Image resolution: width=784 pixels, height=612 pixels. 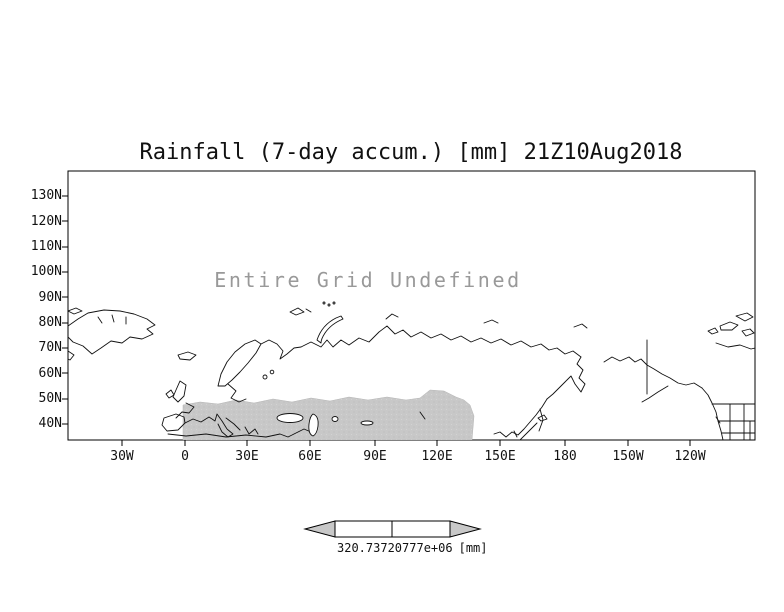 I want to click on x-tick-label: 120W, so click(x=690, y=456).